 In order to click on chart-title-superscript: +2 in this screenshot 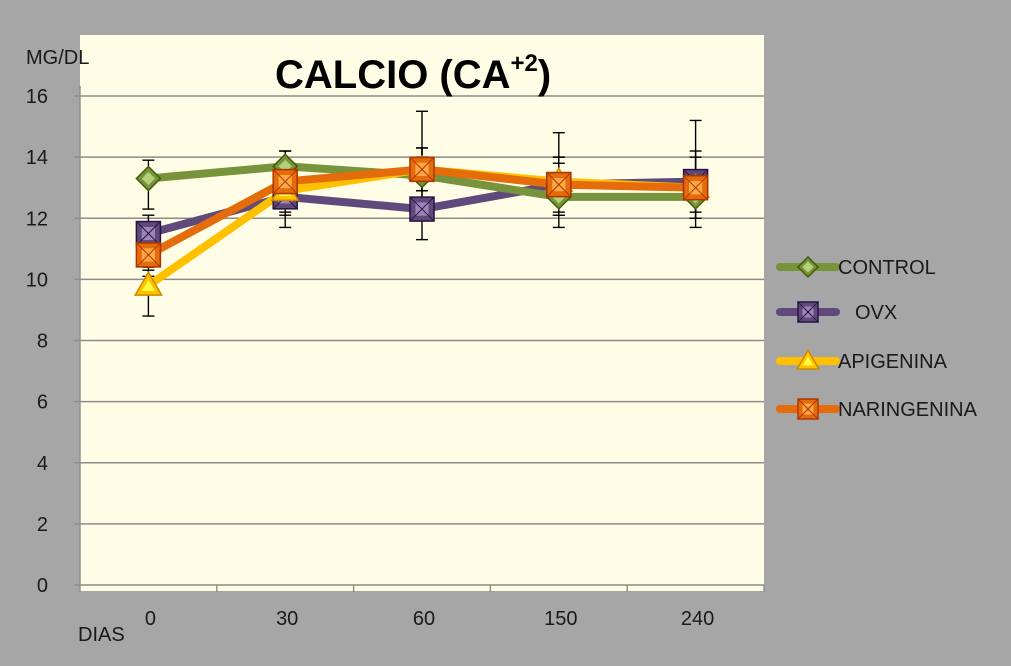, I will do `click(524, 63)`.